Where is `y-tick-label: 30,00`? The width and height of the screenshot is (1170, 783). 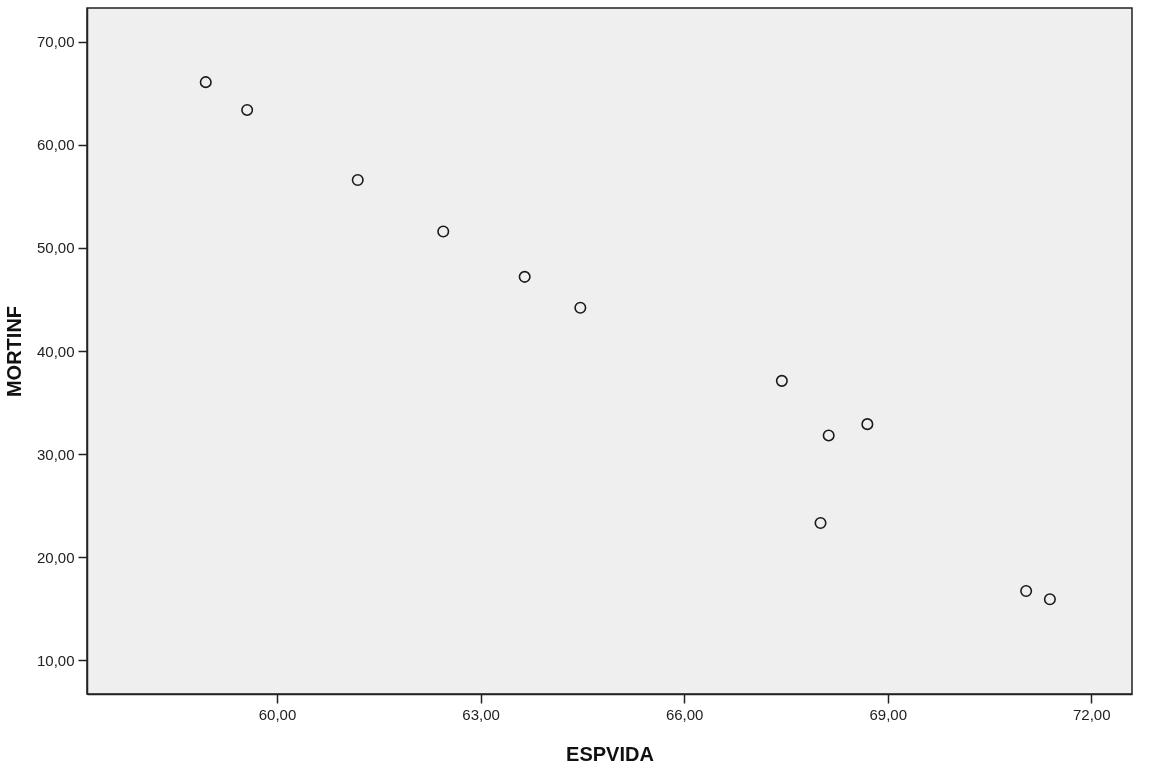 y-tick-label: 30,00 is located at coordinates (55, 454).